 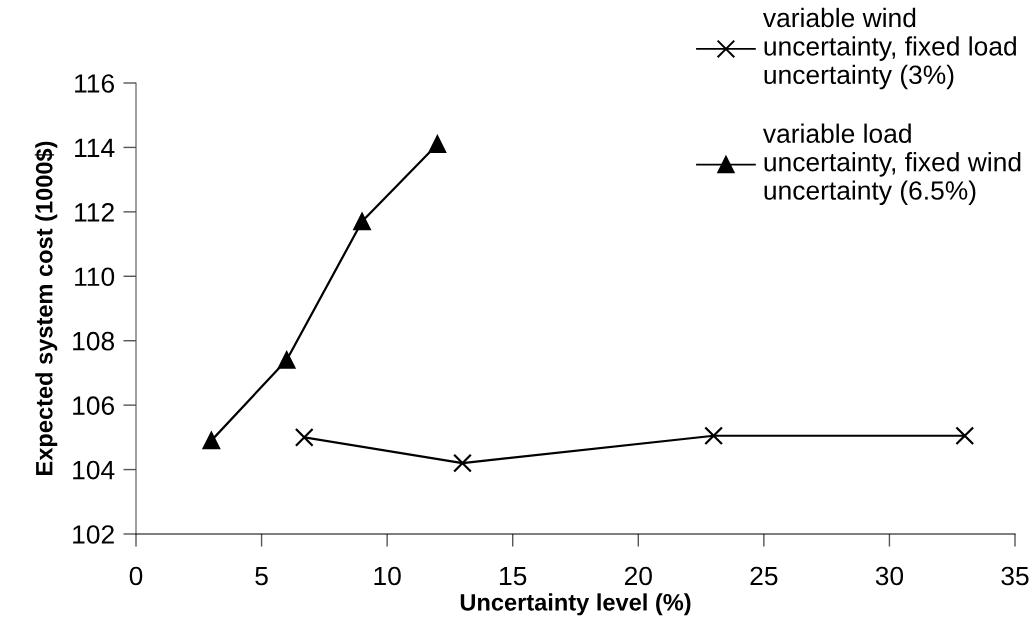 I want to click on x-axis-title: Uncertainty level (%), so click(x=575, y=604).